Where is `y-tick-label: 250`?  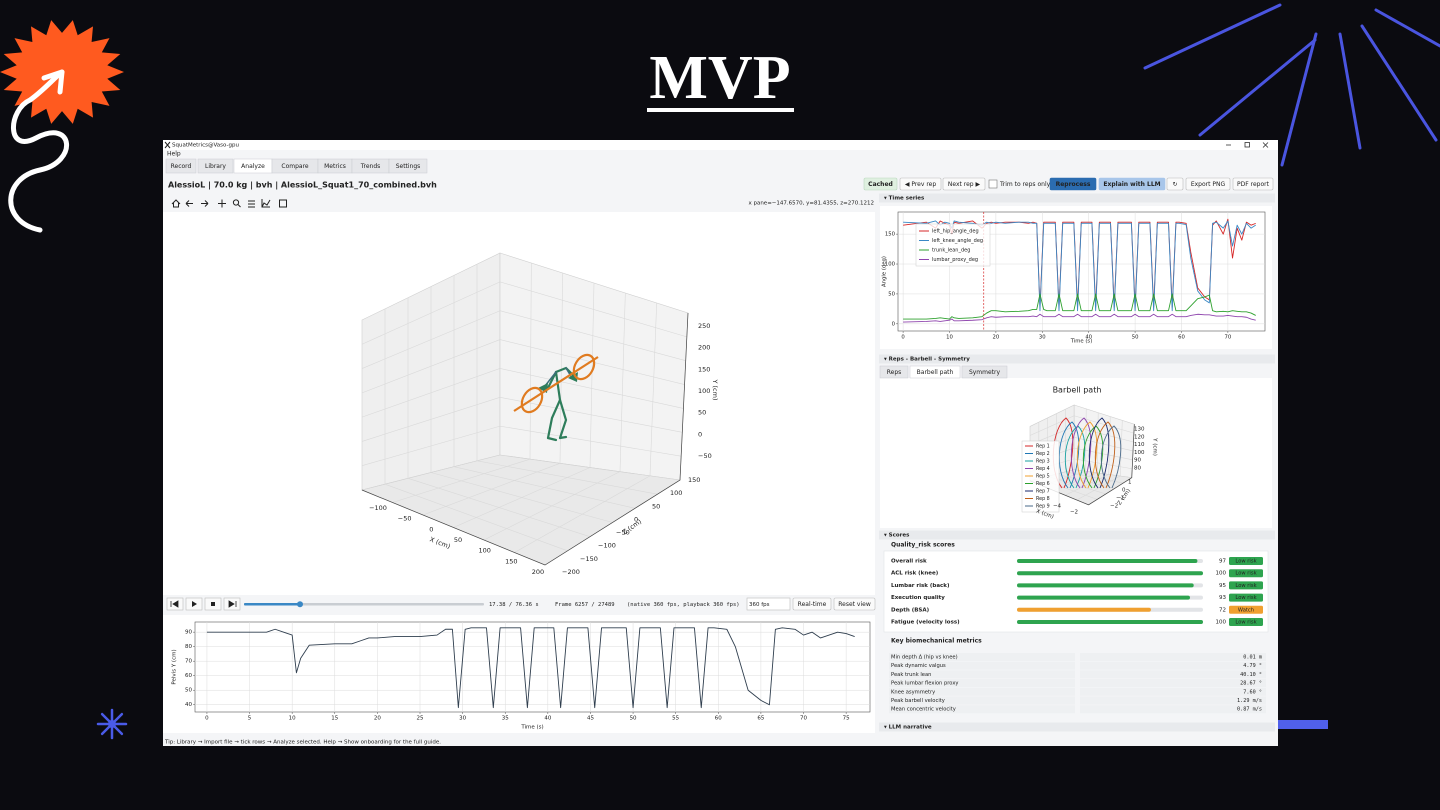
y-tick-label: 250 is located at coordinates (704, 326).